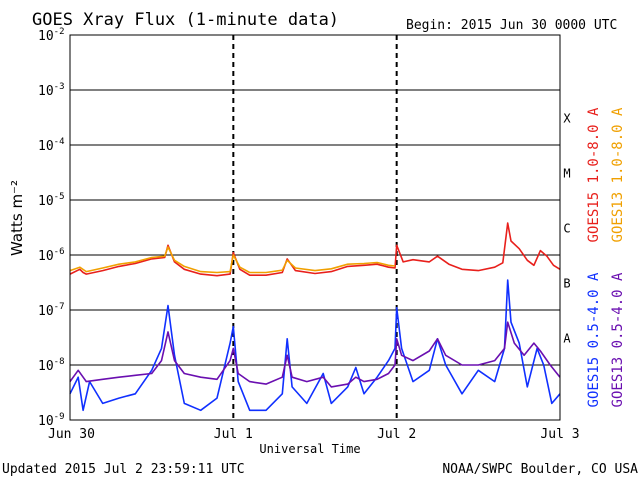 Image resolution: width=640 pixels, height=480 pixels. What do you see at coordinates (59, 32) in the screenshot?
I see `y-tick-exponent: -2` at bounding box center [59, 32].